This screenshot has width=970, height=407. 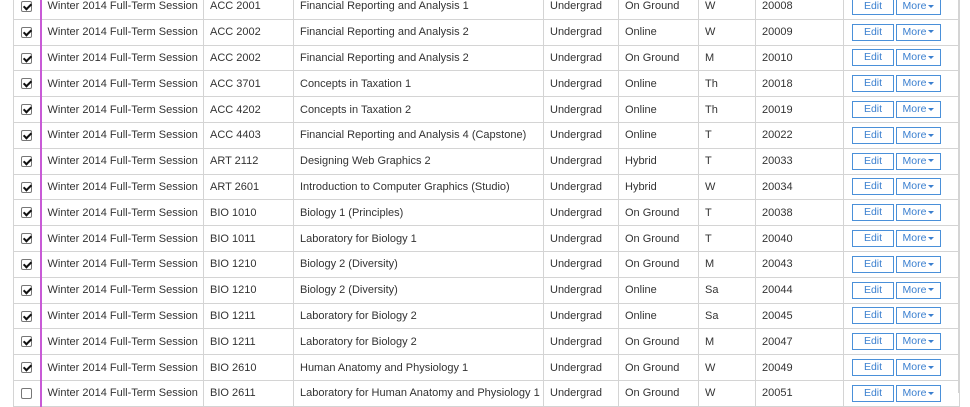 I want to click on crn-cell: 20047, so click(x=799, y=342).